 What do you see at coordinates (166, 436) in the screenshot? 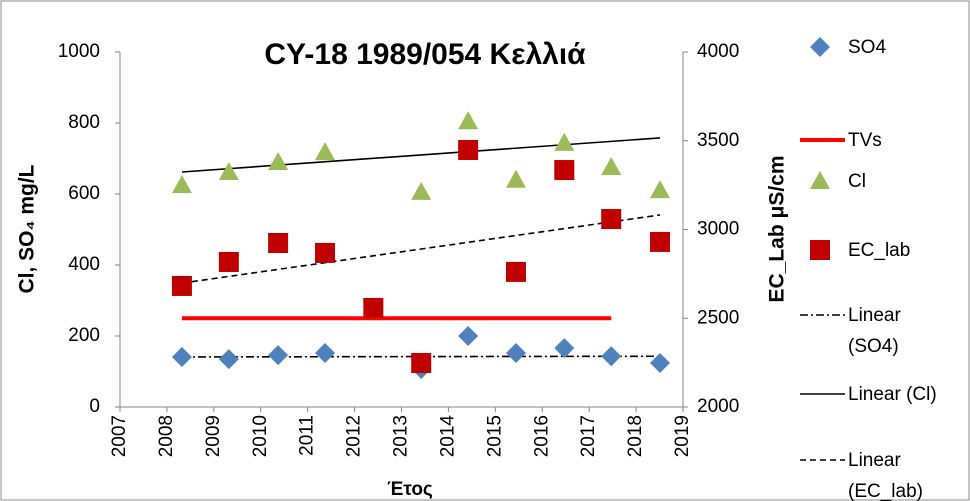
I see `x-tick-label: 2008` at bounding box center [166, 436].